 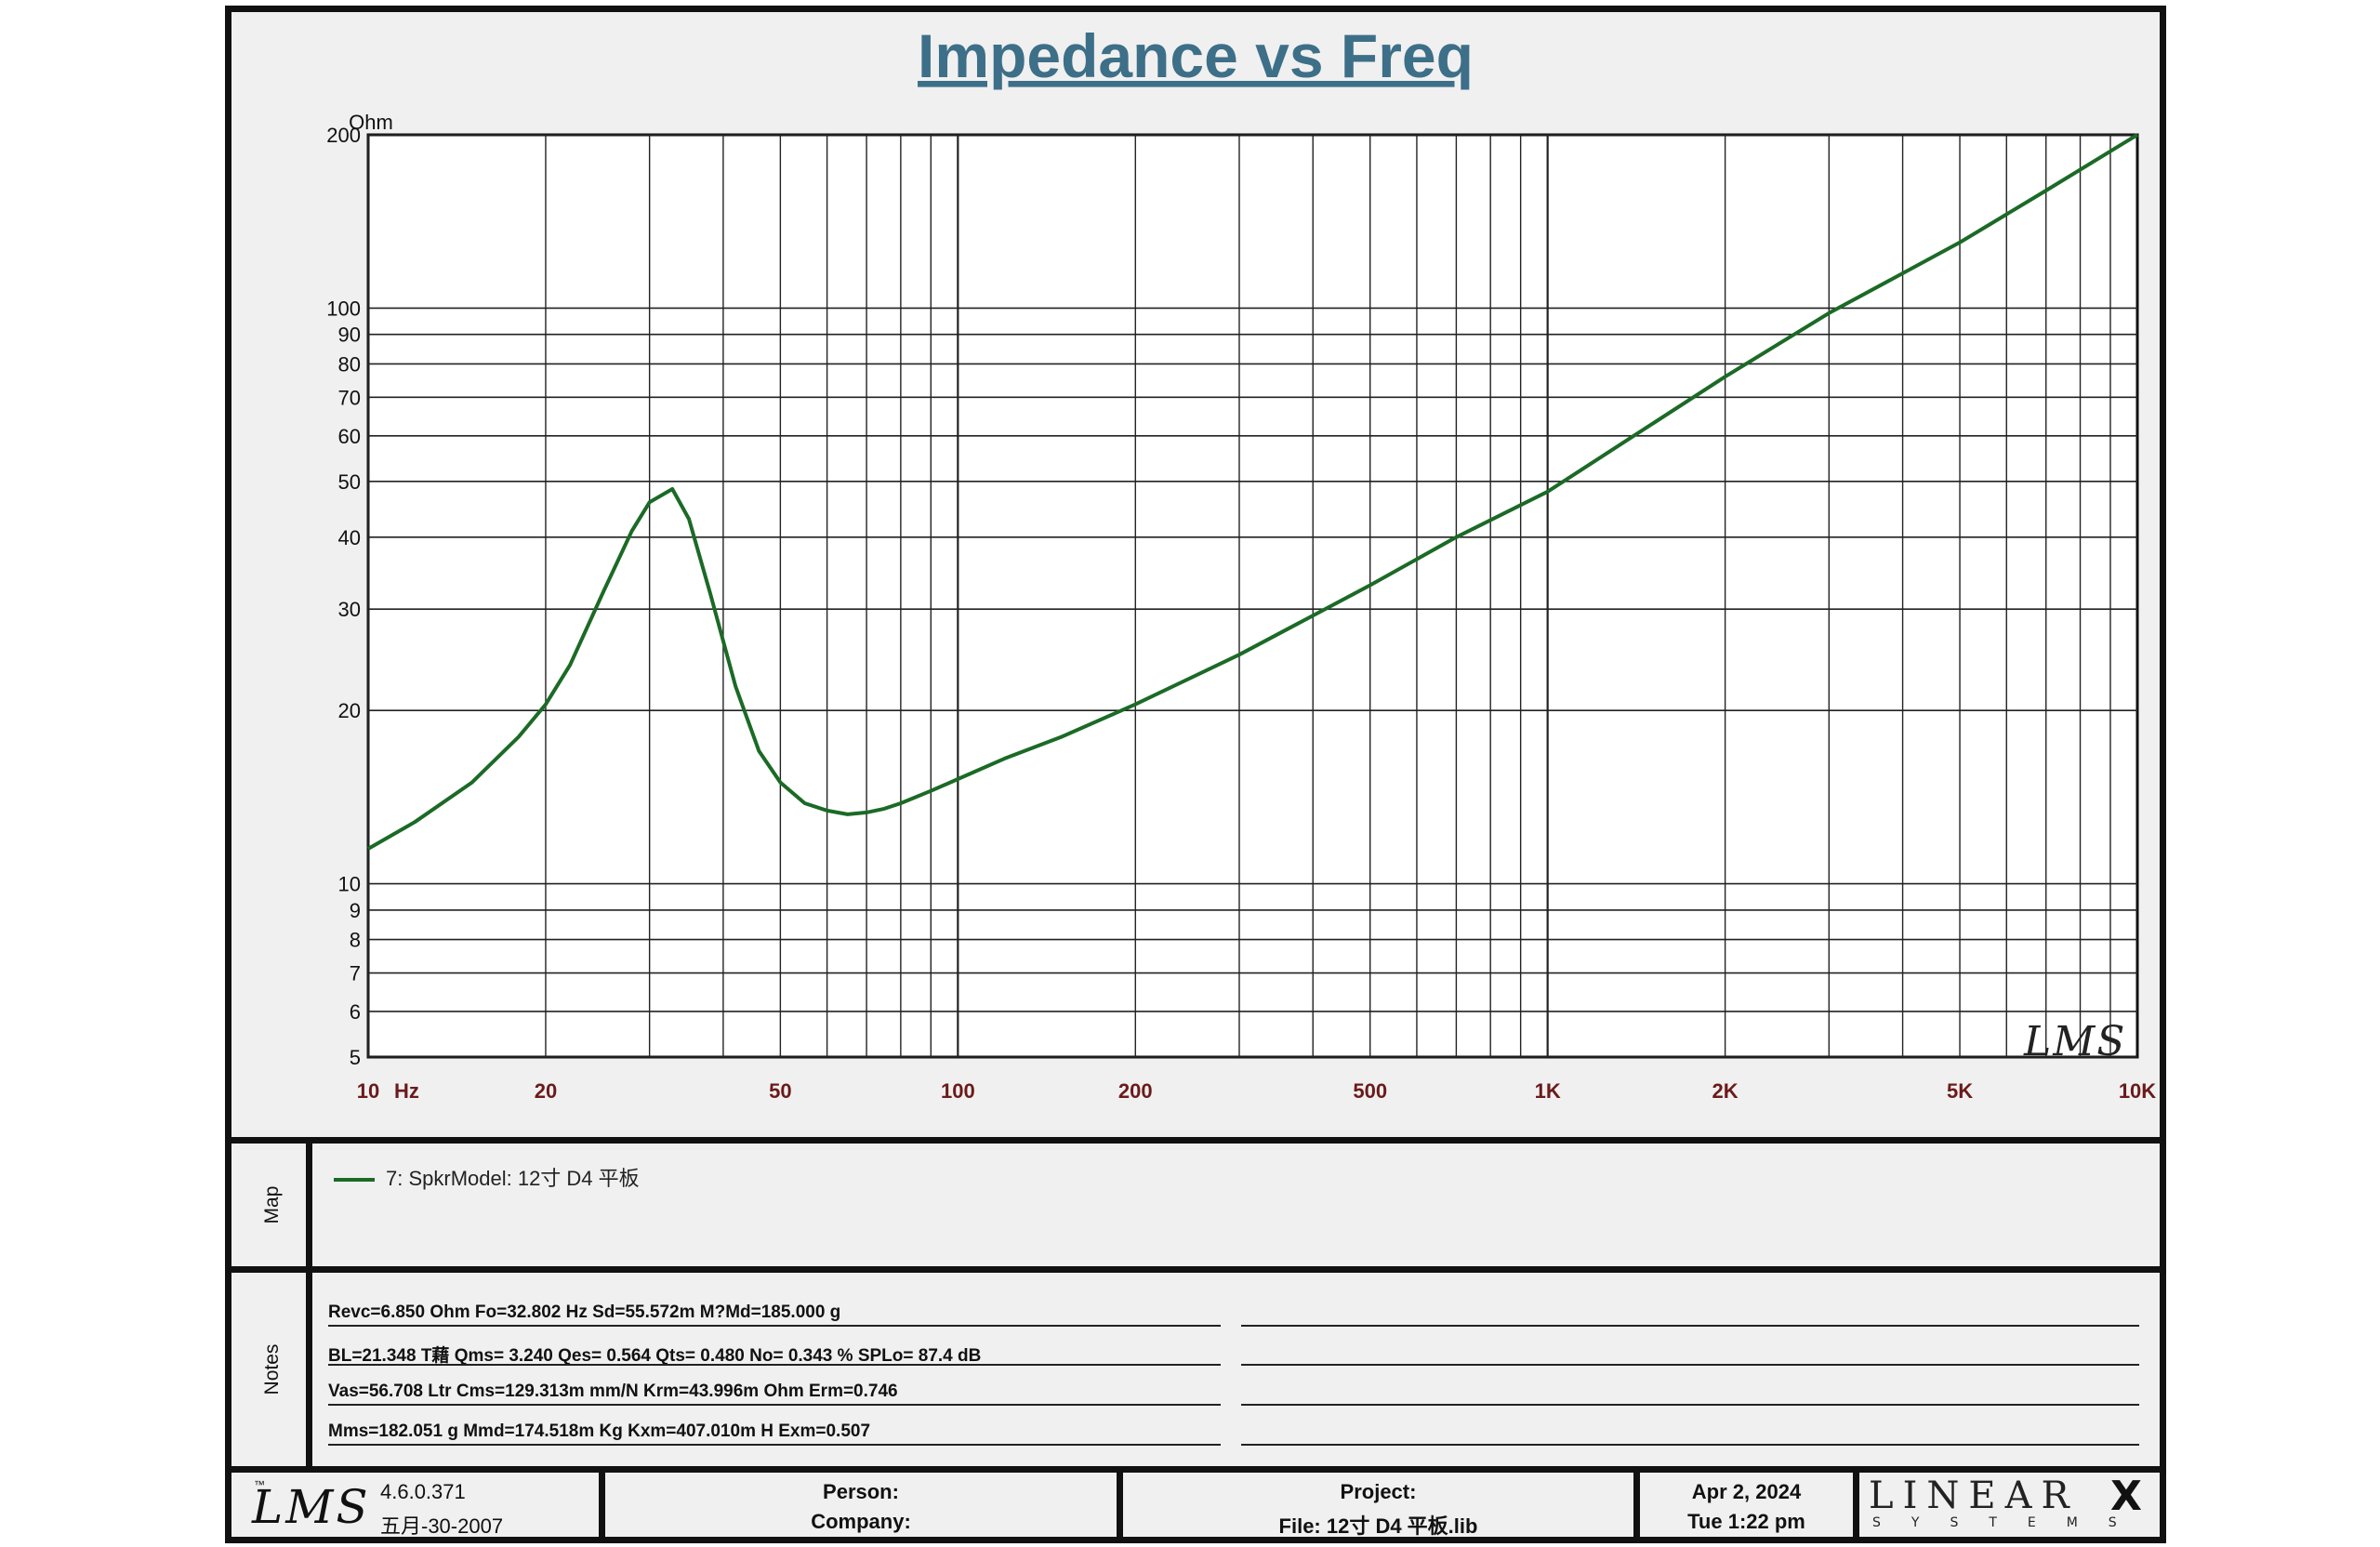 I want to click on y-tick-label: 40, so click(x=349, y=537).